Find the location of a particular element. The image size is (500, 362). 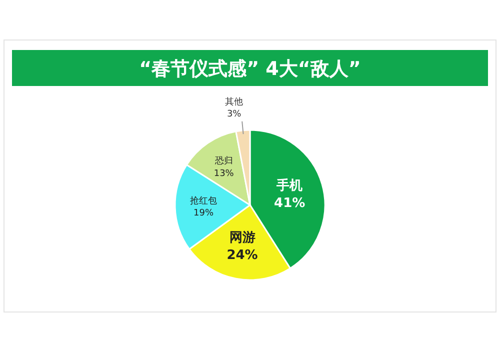

data-label: 13% is located at coordinates (224, 173).